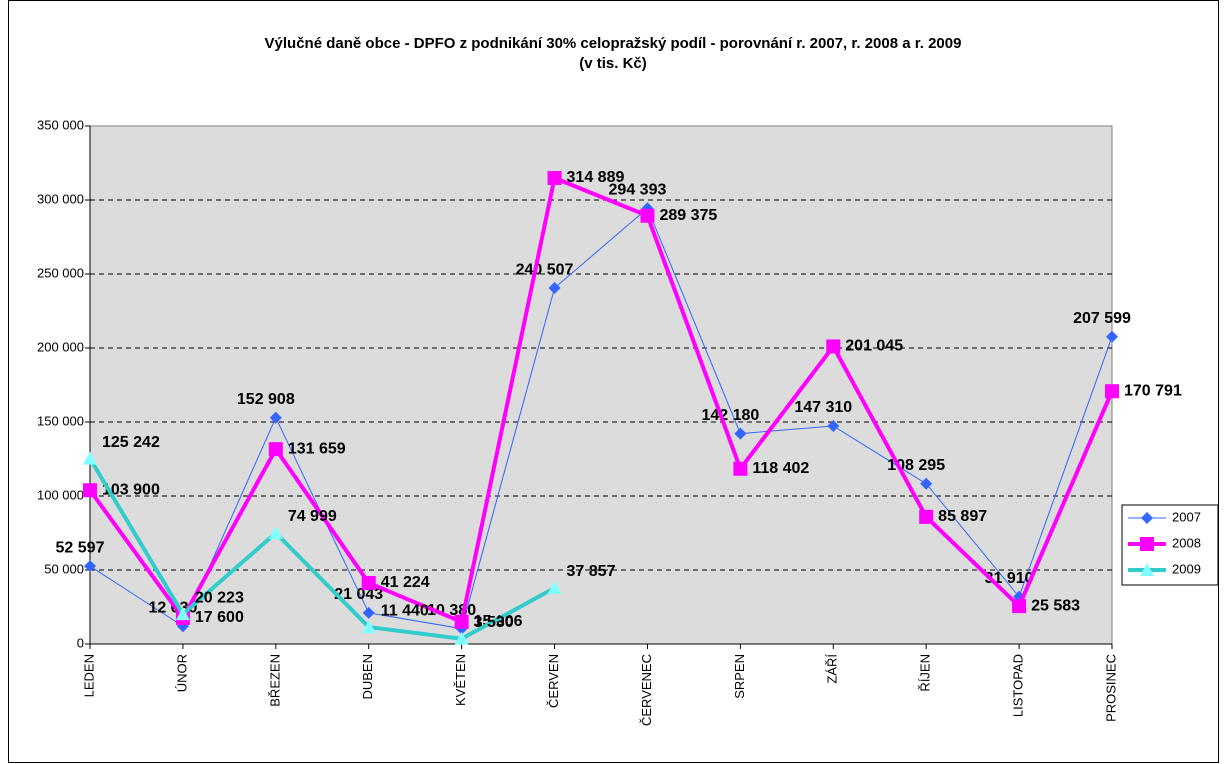  Describe the element at coordinates (322, 549) in the screenshot. I see `series-line` at that location.